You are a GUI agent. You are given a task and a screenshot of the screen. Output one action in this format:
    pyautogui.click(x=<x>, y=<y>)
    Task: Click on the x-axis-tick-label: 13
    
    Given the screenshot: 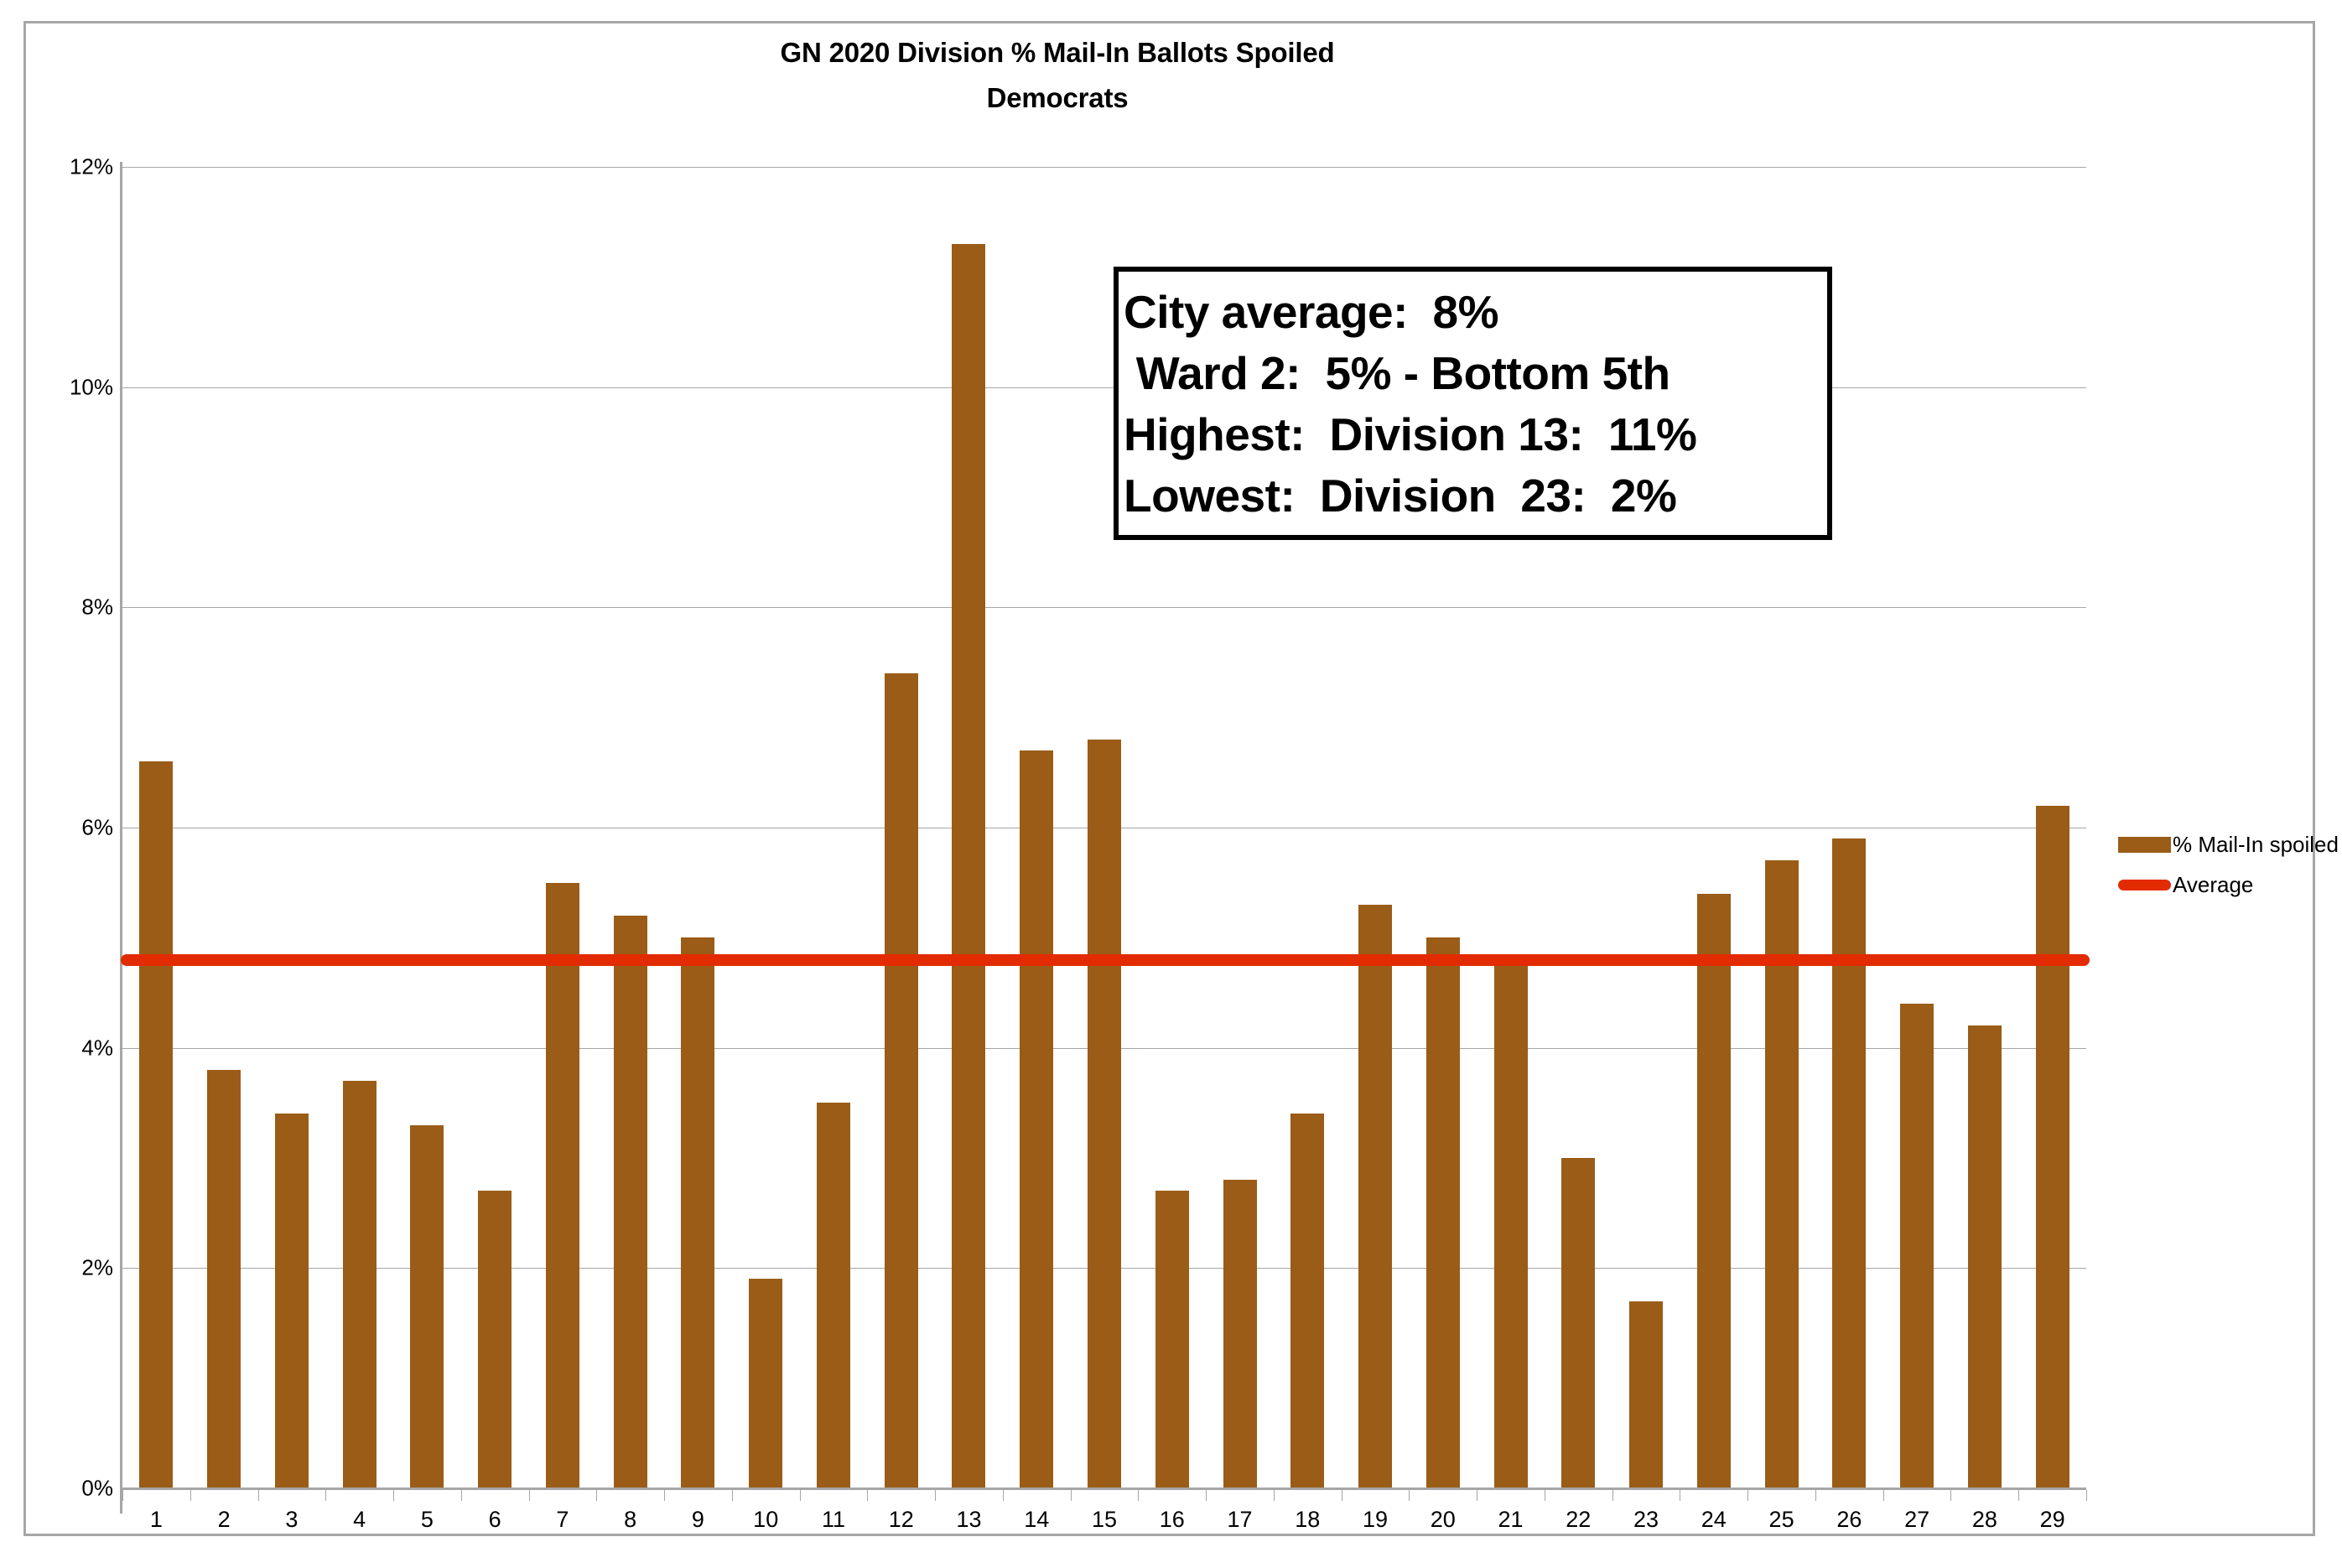 What is the action you would take?
    pyautogui.click(x=969, y=1519)
    